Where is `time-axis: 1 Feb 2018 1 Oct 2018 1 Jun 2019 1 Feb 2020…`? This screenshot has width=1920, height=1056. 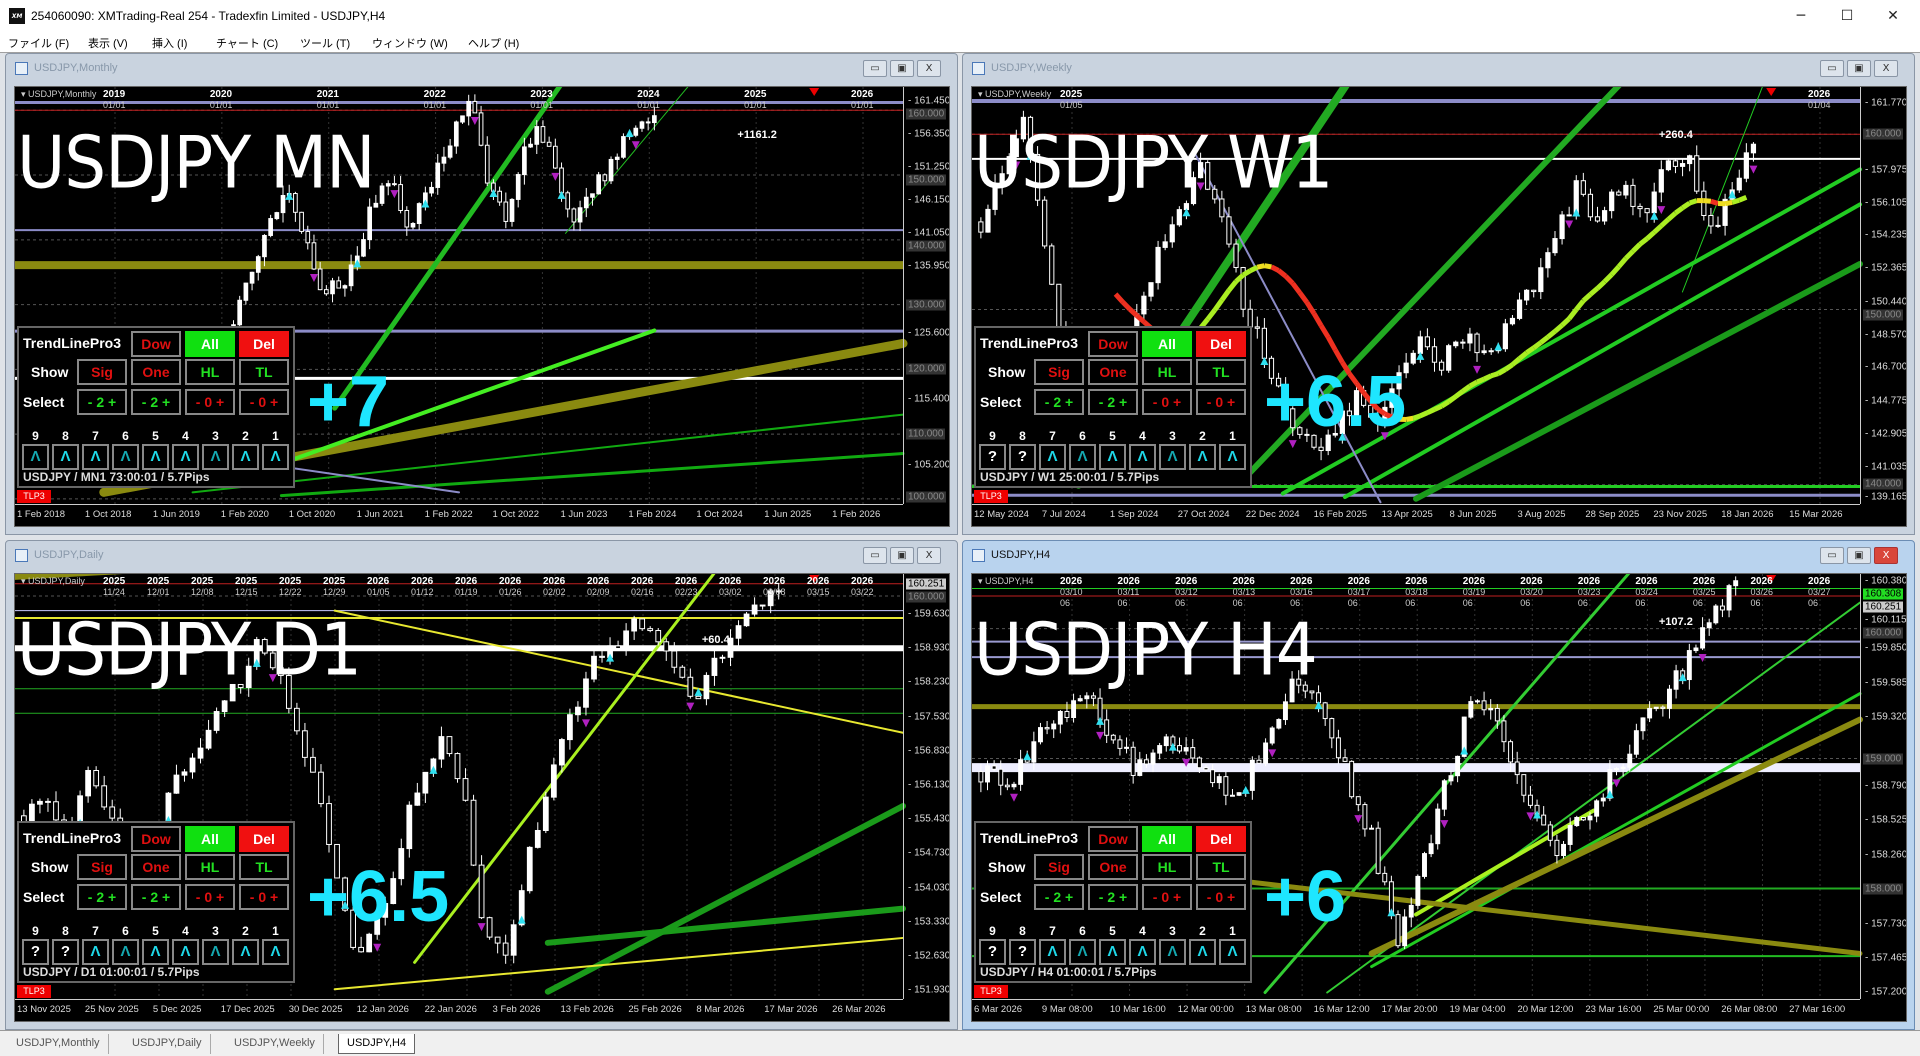 time-axis: 1 Feb 2018 1 Oct 2018 1 Jun 2019 1 Feb 2020… is located at coordinates (459, 515).